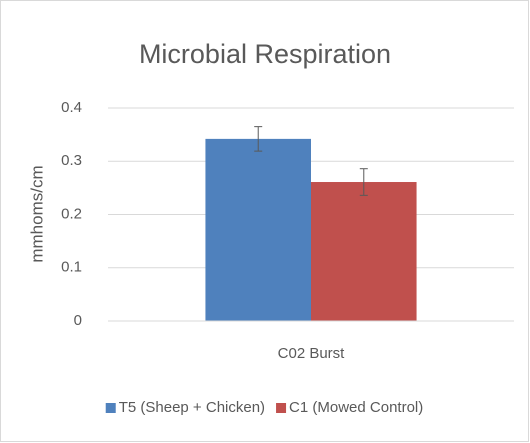 This screenshot has width=530, height=443. Describe the element at coordinates (71, 267) in the screenshot. I see `y-tick-label: 0.1` at that location.